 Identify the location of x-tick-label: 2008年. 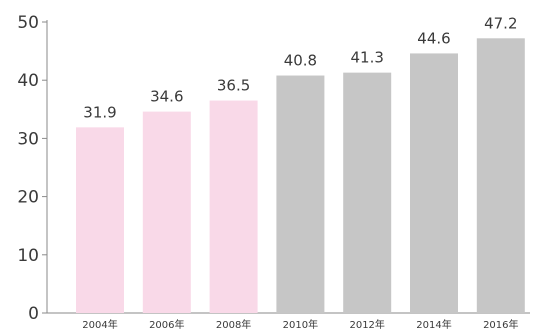
(233, 324).